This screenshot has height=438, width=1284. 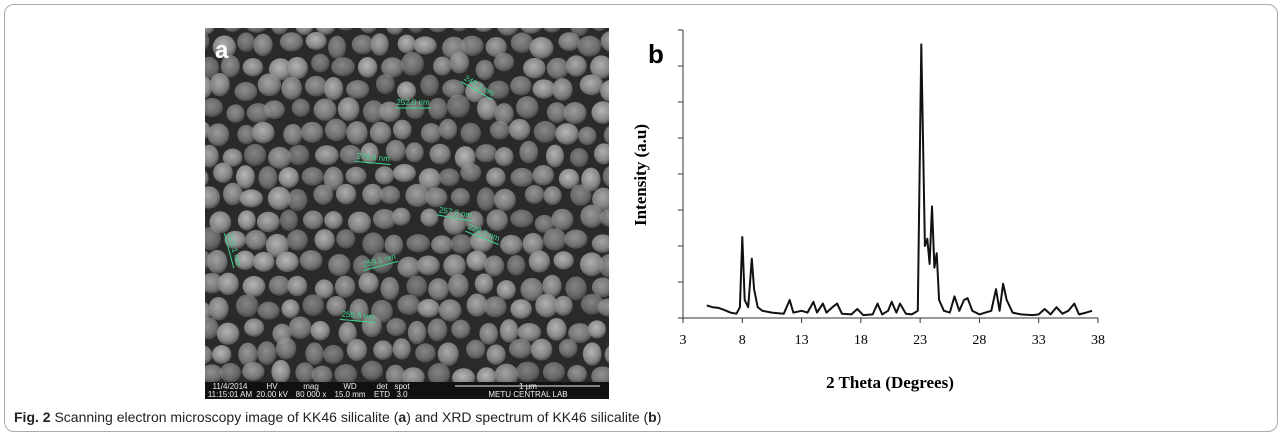 I want to click on x-tick-label: 13, so click(x=802, y=340).